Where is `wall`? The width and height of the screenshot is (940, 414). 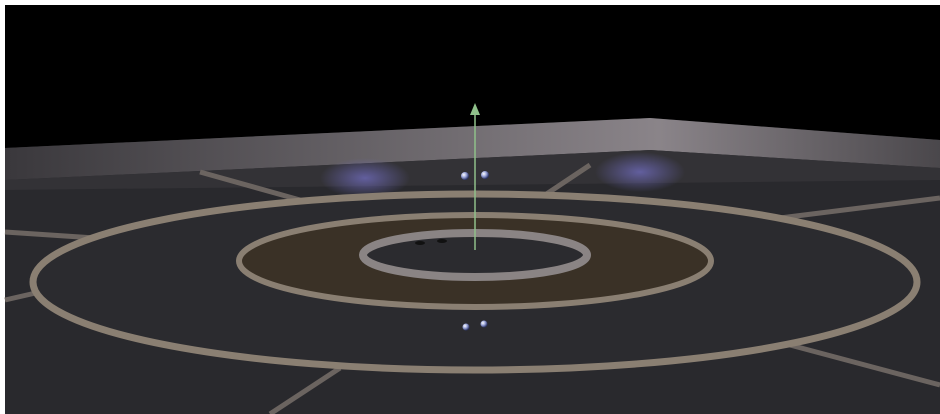
wall is located at coordinates (472, 149).